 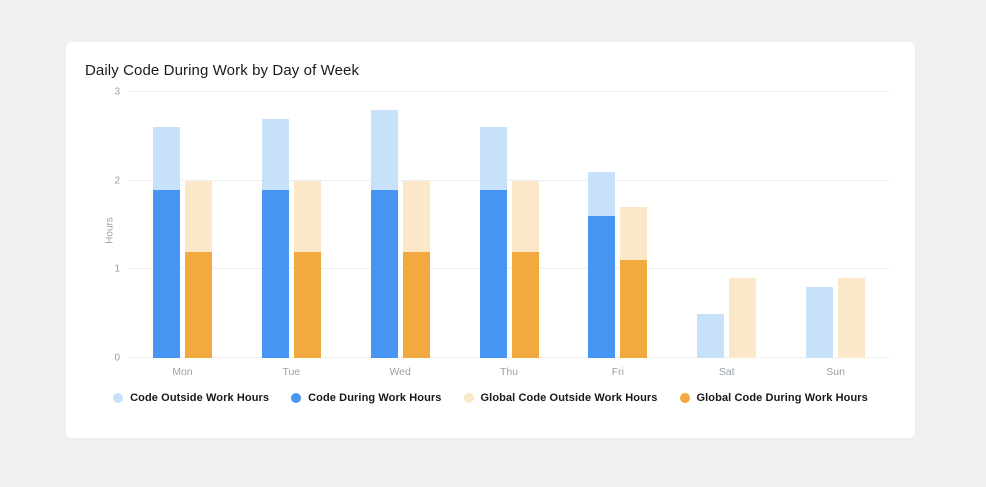 I want to click on y-tick-label-2: 2, so click(x=117, y=181).